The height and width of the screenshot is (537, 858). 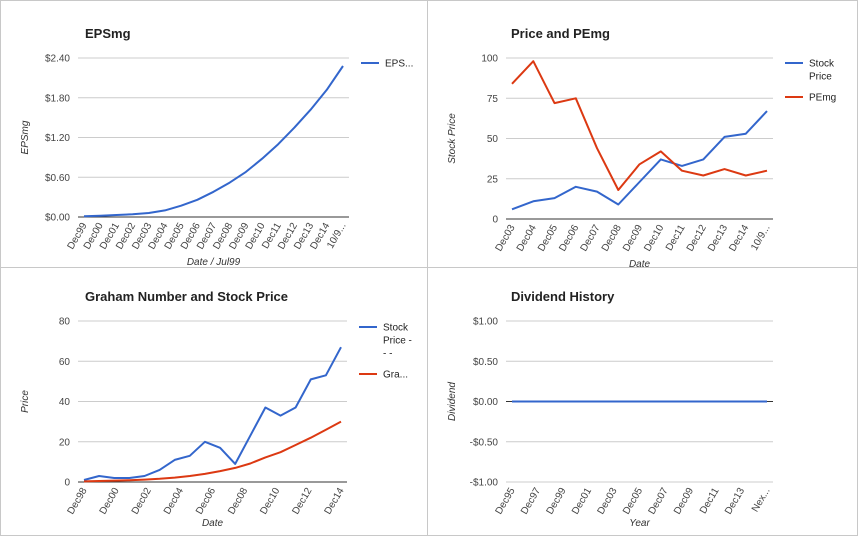 What do you see at coordinates (25, 401) in the screenshot?
I see `y-axis-title: Price` at bounding box center [25, 401].